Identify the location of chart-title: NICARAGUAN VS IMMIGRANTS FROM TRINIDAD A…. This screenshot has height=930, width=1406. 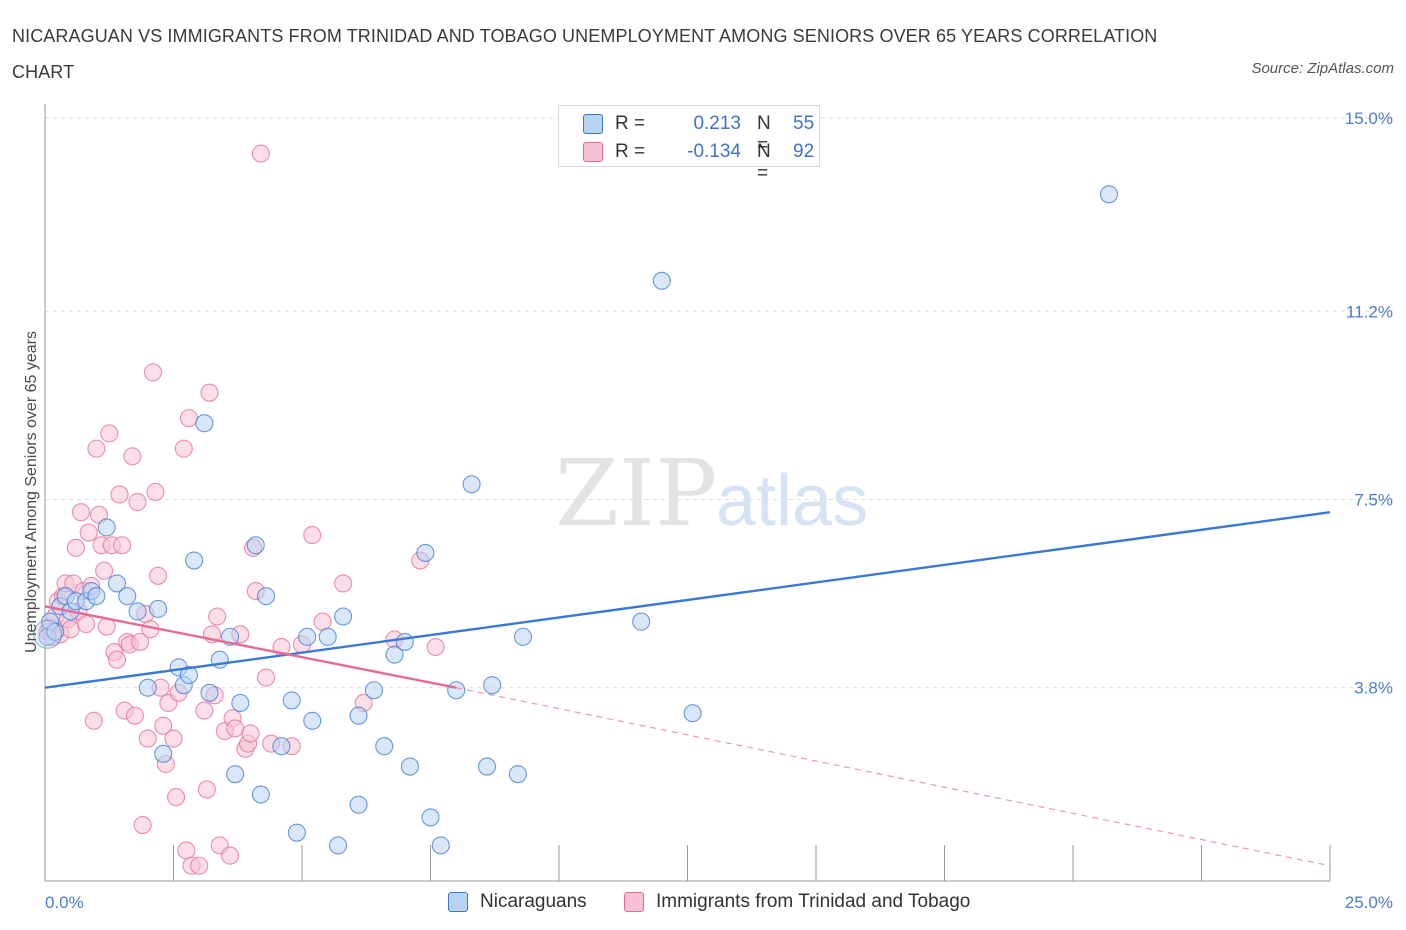
(585, 54).